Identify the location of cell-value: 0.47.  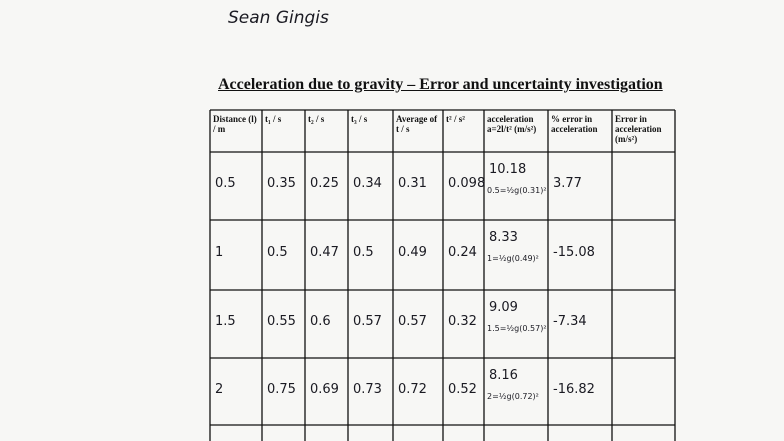
(324, 252).